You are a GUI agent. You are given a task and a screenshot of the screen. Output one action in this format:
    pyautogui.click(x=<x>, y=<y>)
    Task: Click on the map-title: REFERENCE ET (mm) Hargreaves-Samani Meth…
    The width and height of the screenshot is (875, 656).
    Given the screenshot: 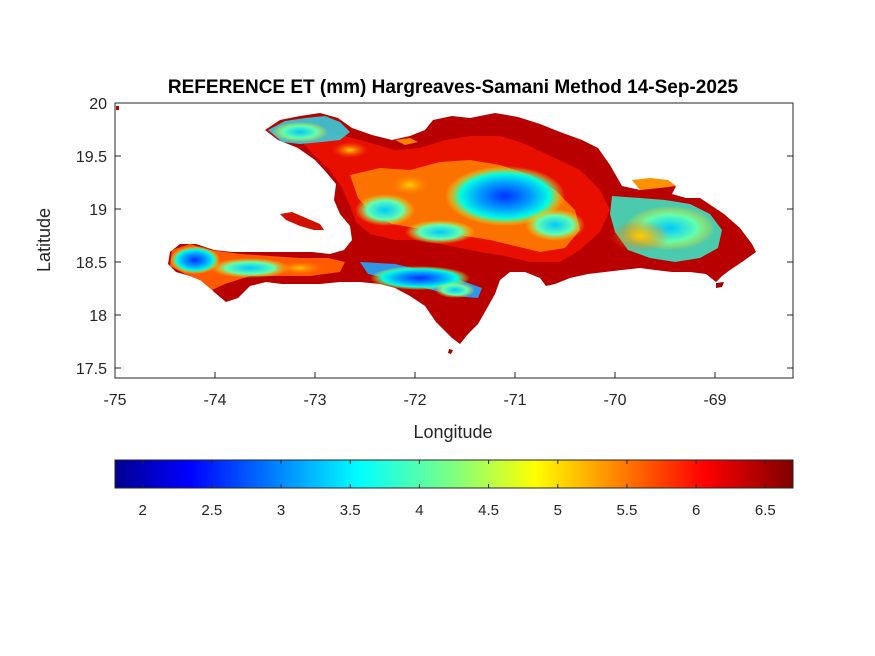 What is the action you would take?
    pyautogui.click(x=453, y=87)
    